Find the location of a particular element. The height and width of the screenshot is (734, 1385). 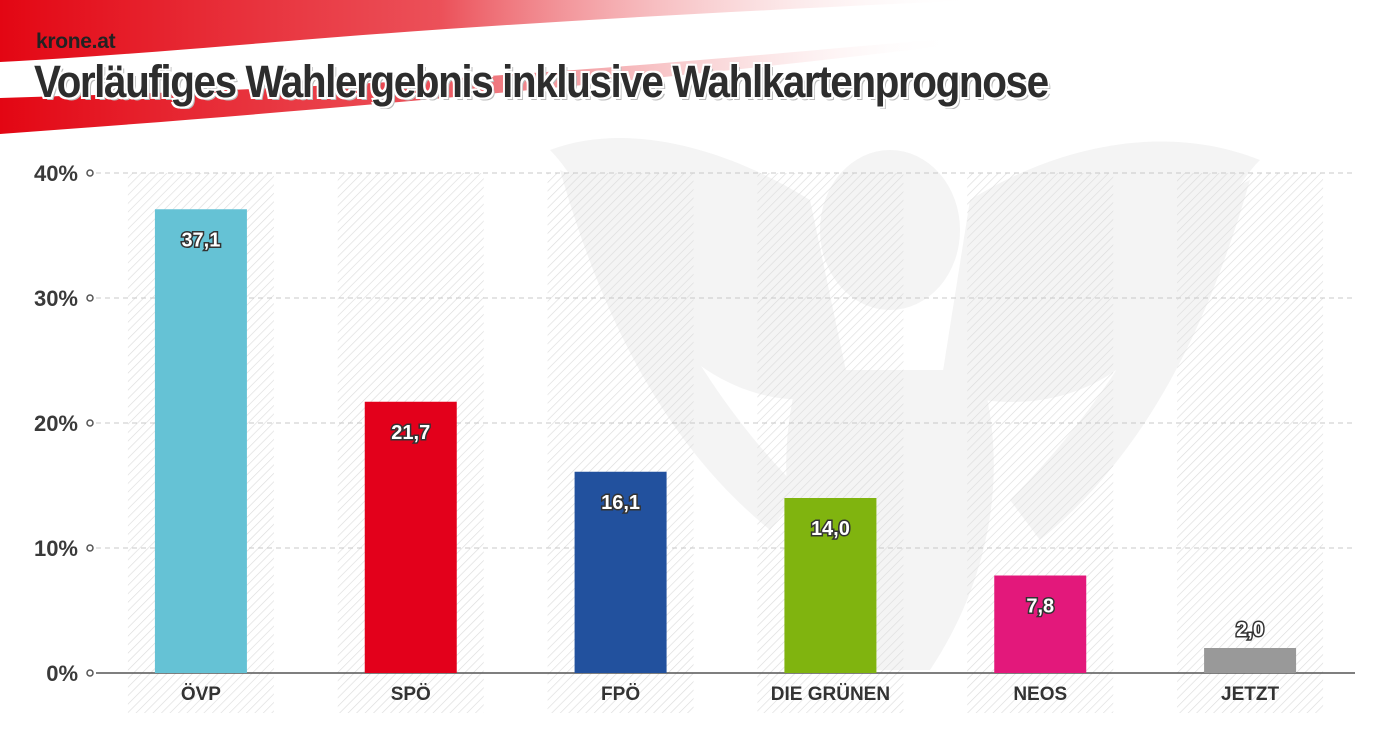

source-label: krone.at is located at coordinates (76, 41).